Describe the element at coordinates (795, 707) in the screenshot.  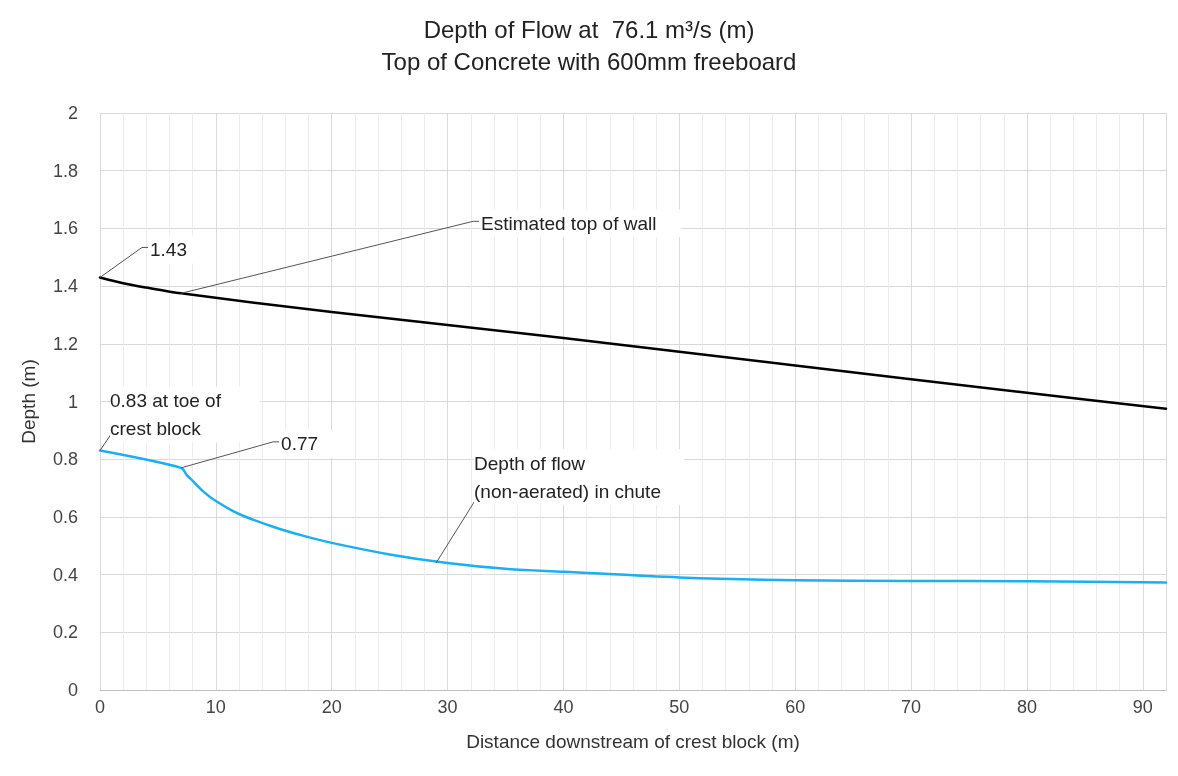
I see `x-tick-label: 60` at that location.